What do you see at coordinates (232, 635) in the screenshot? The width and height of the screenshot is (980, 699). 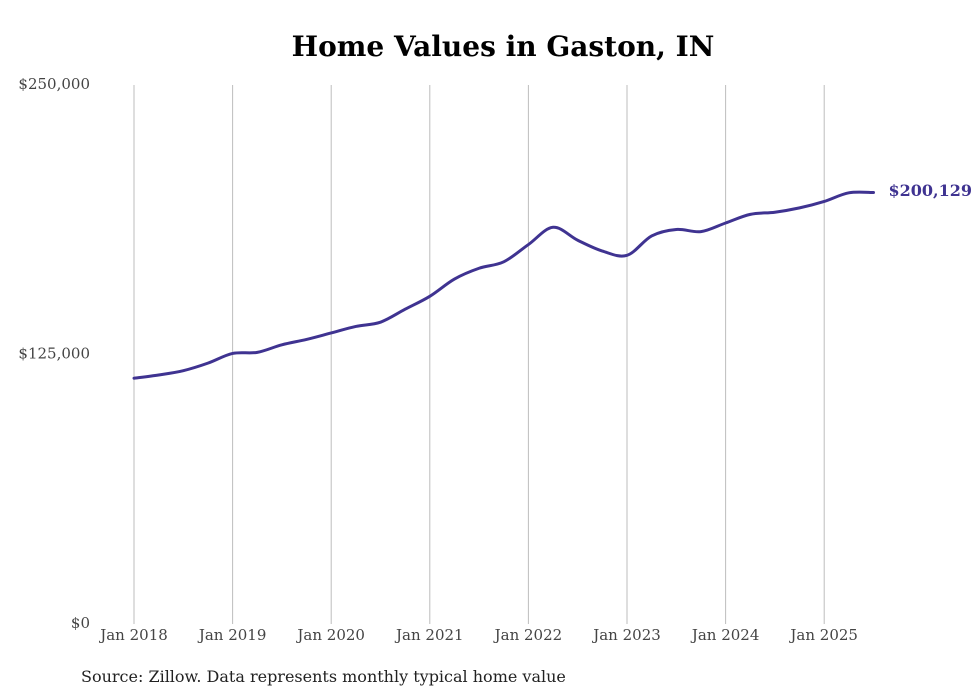 I see `x-tick-label: Jan 2019` at bounding box center [232, 635].